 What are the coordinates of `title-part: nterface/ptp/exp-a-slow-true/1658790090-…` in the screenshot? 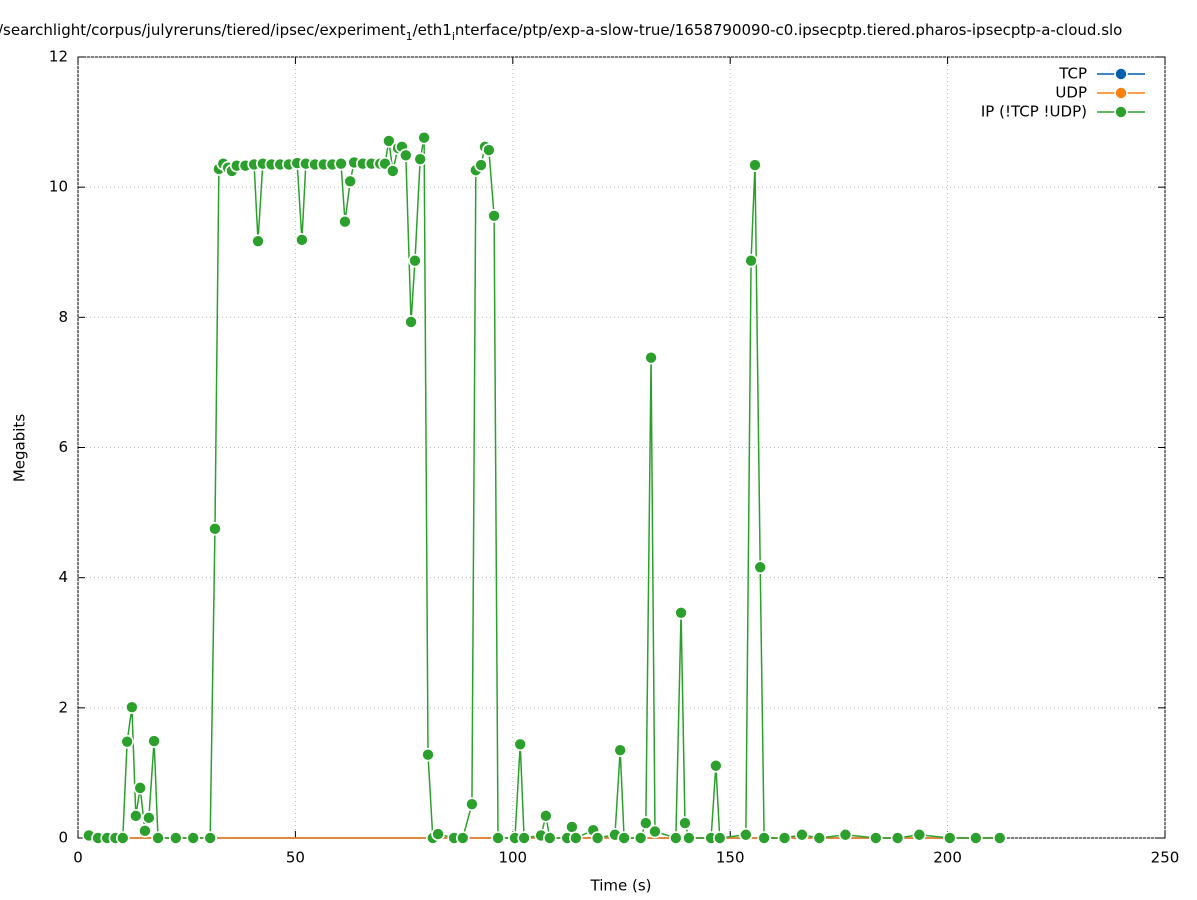 It's located at (788, 30).